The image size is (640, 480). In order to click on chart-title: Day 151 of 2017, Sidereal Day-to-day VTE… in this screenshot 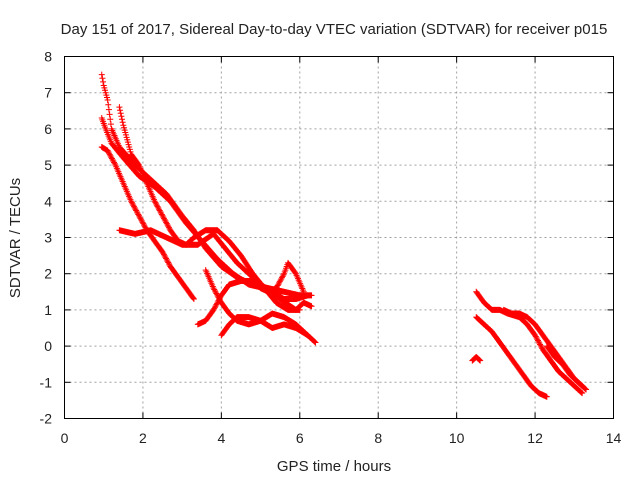, I will do `click(334, 29)`.